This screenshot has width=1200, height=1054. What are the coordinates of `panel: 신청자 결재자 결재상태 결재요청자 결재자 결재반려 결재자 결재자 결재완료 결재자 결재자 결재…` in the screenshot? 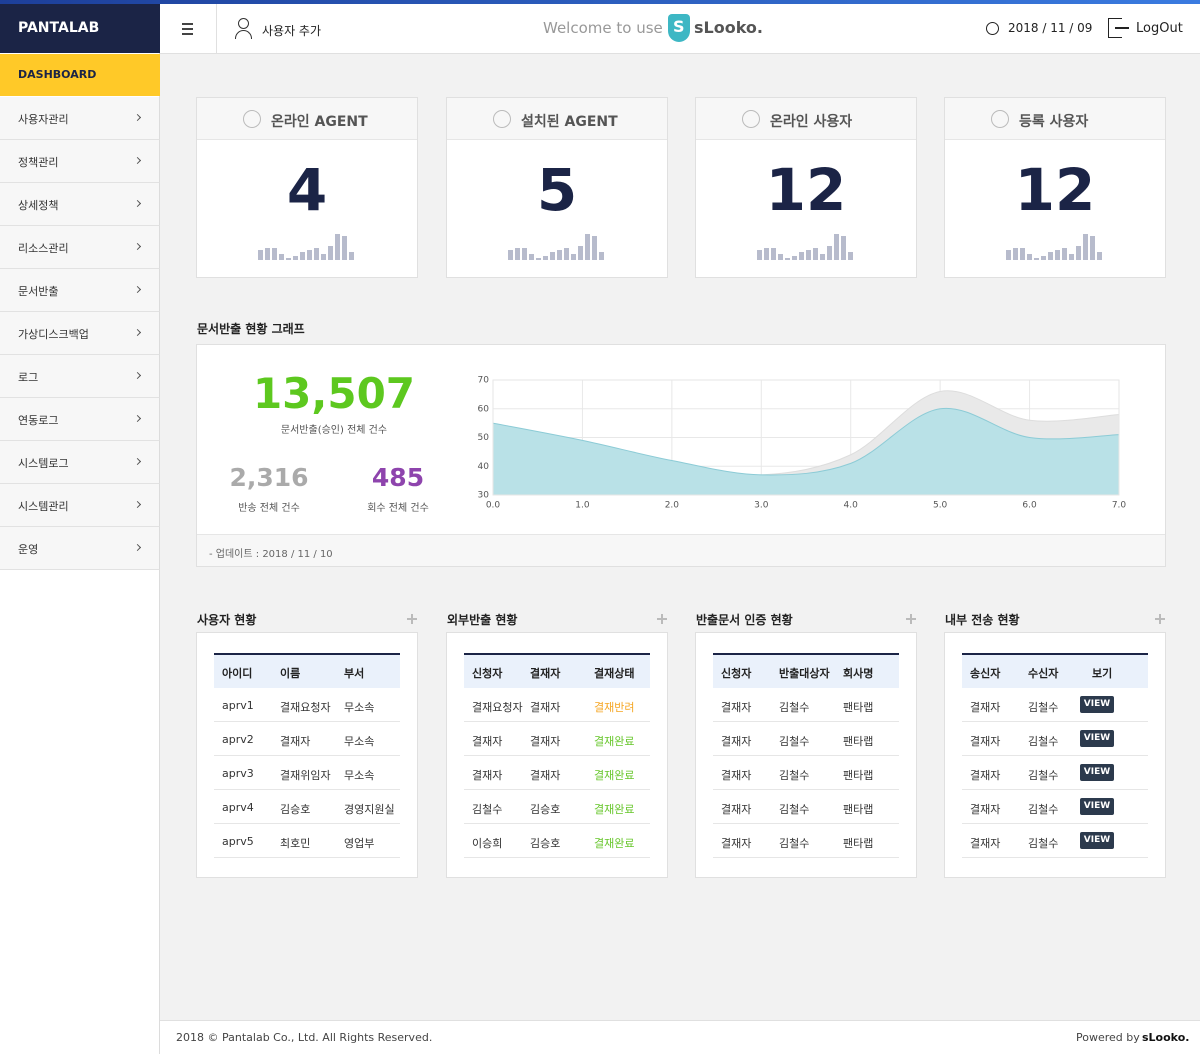 It's located at (557, 755).